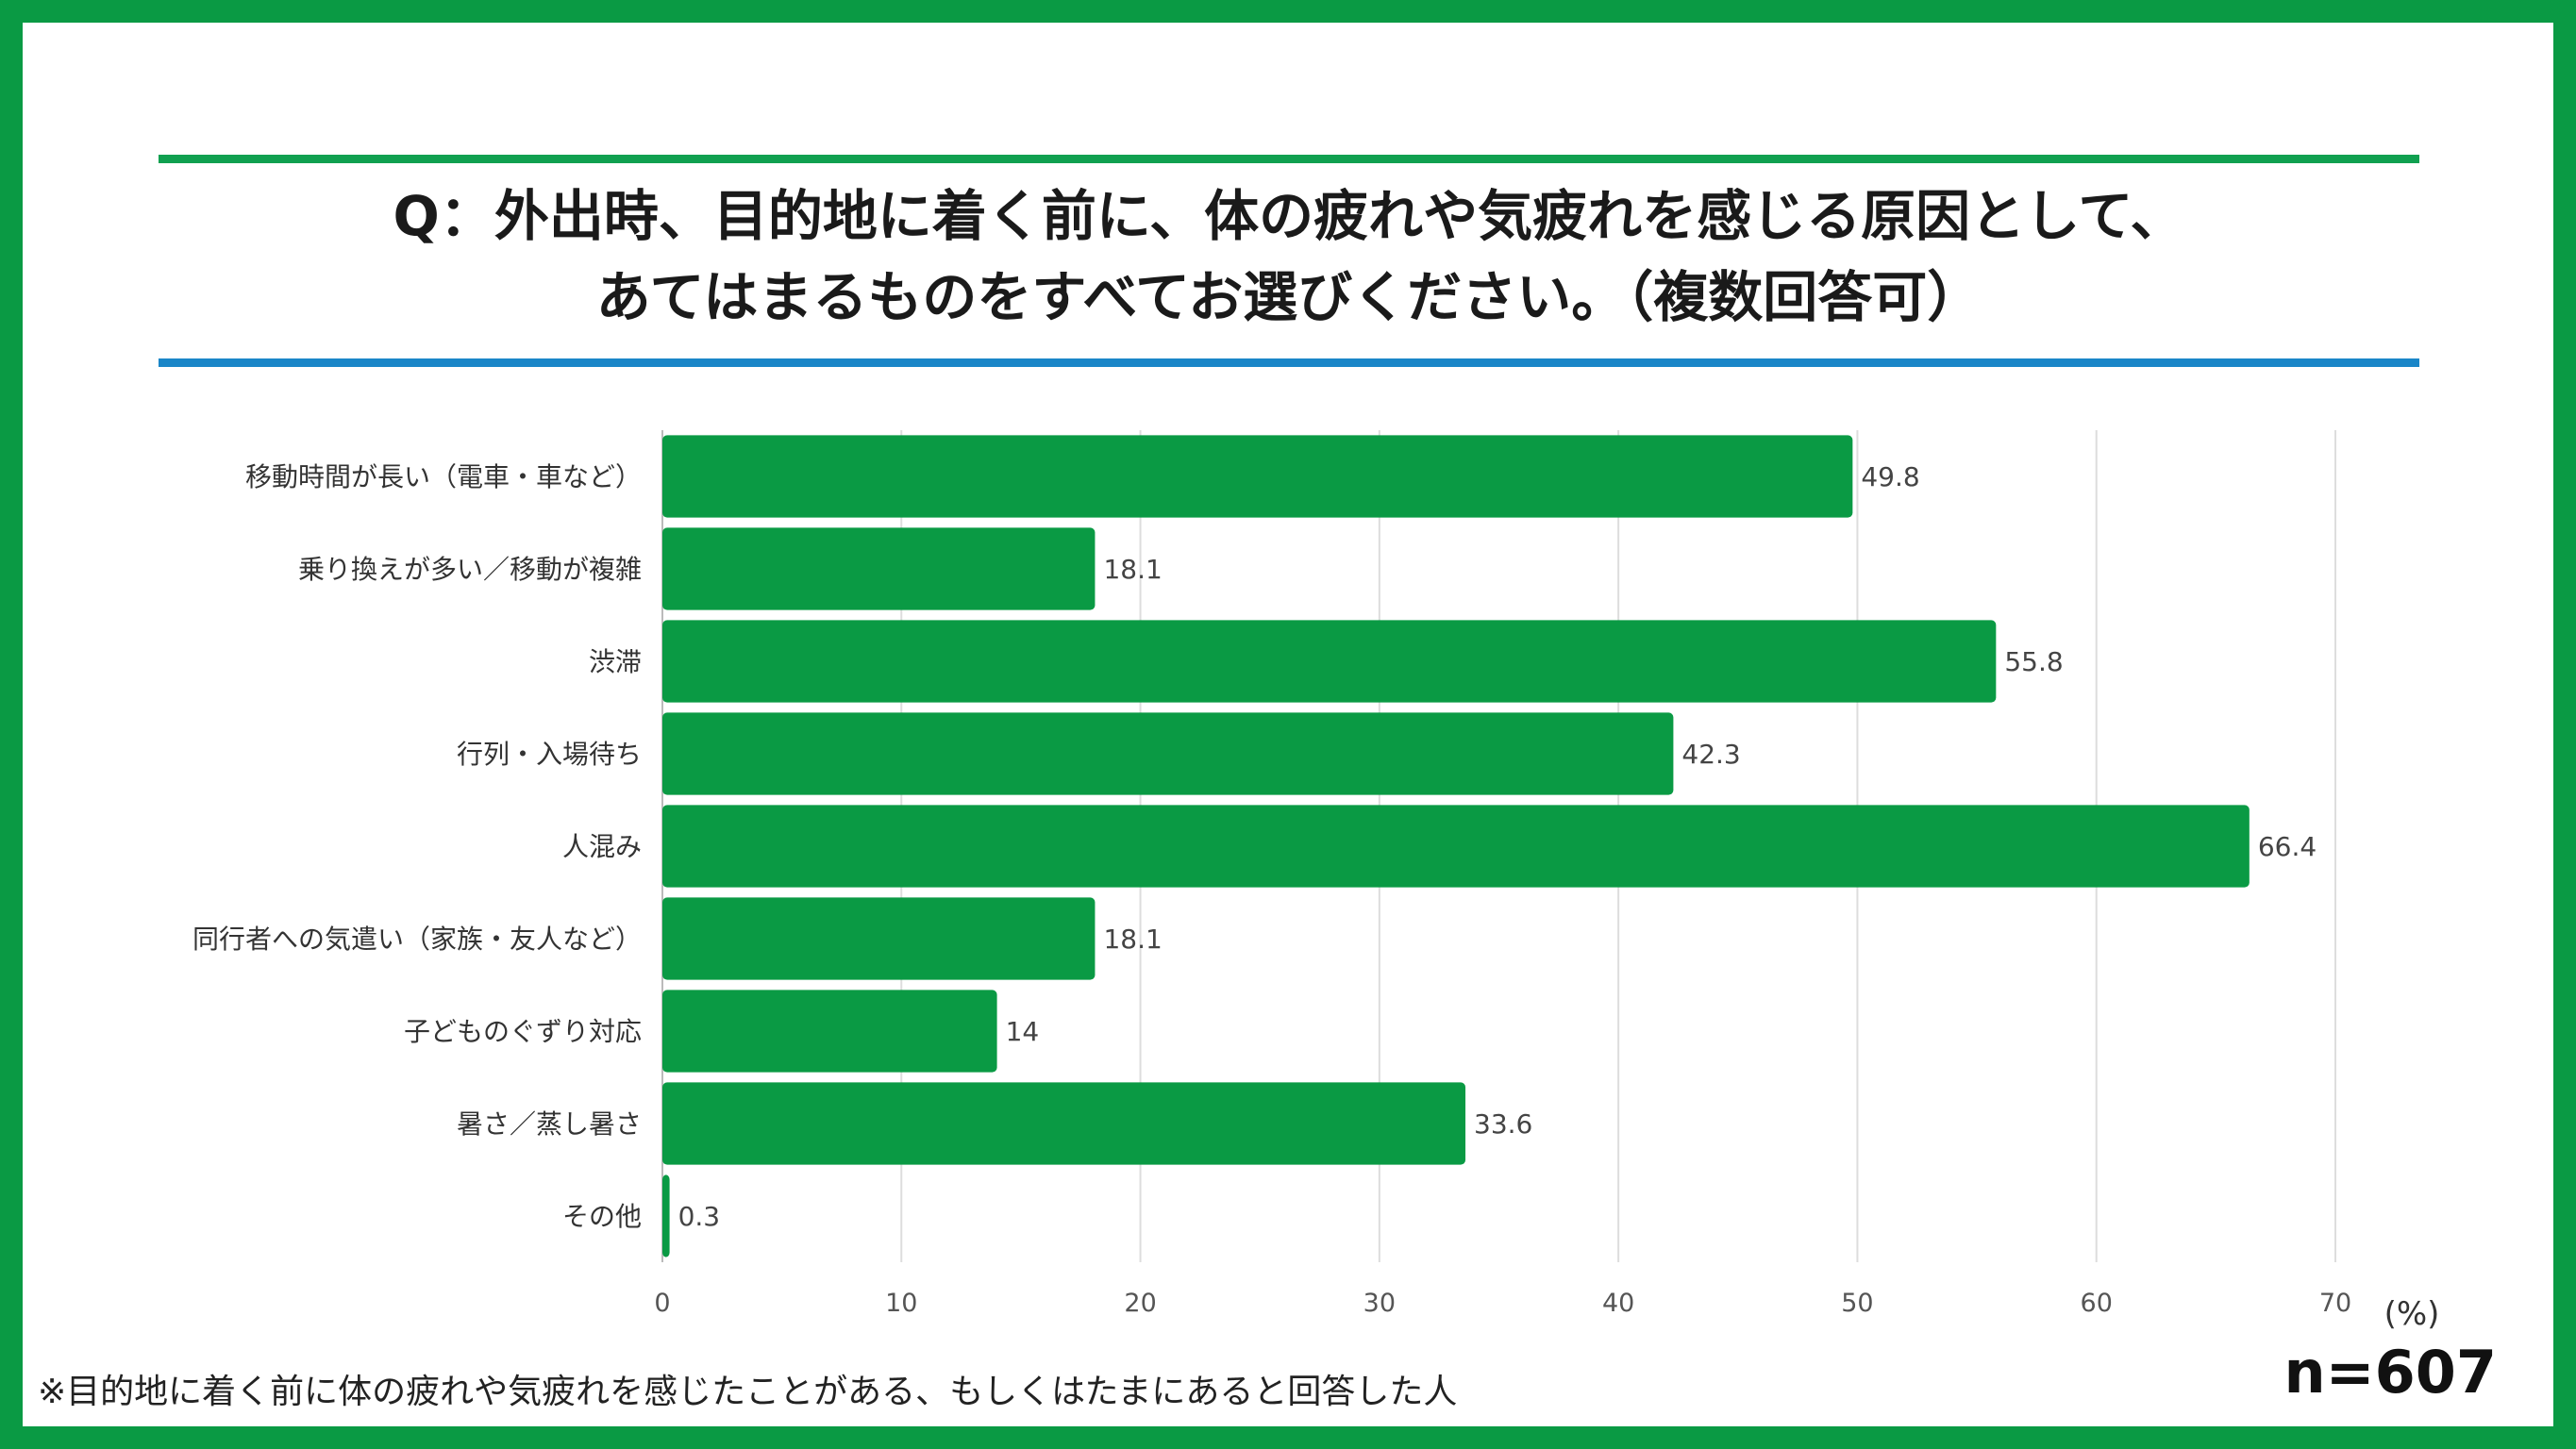  Describe the element at coordinates (2335, 1304) in the screenshot. I see `x-tick-label: 70` at that location.